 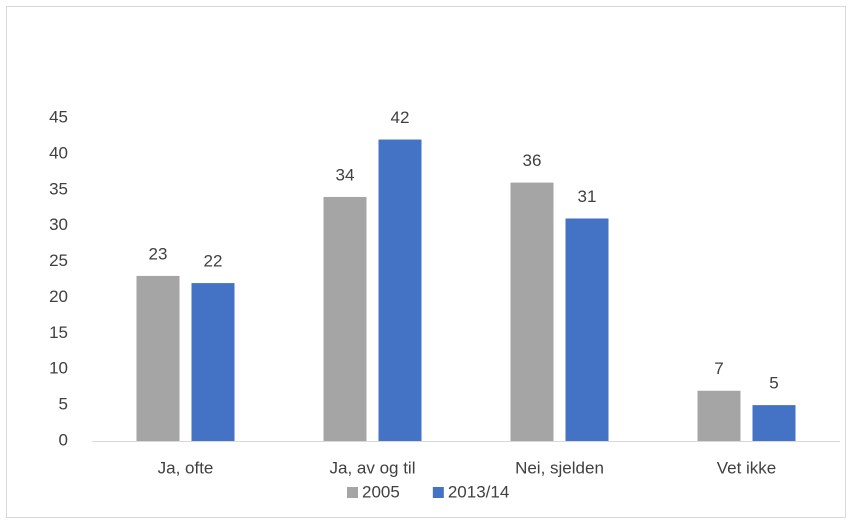 What do you see at coordinates (532, 160) in the screenshot?
I see `data-label: 36` at bounding box center [532, 160].